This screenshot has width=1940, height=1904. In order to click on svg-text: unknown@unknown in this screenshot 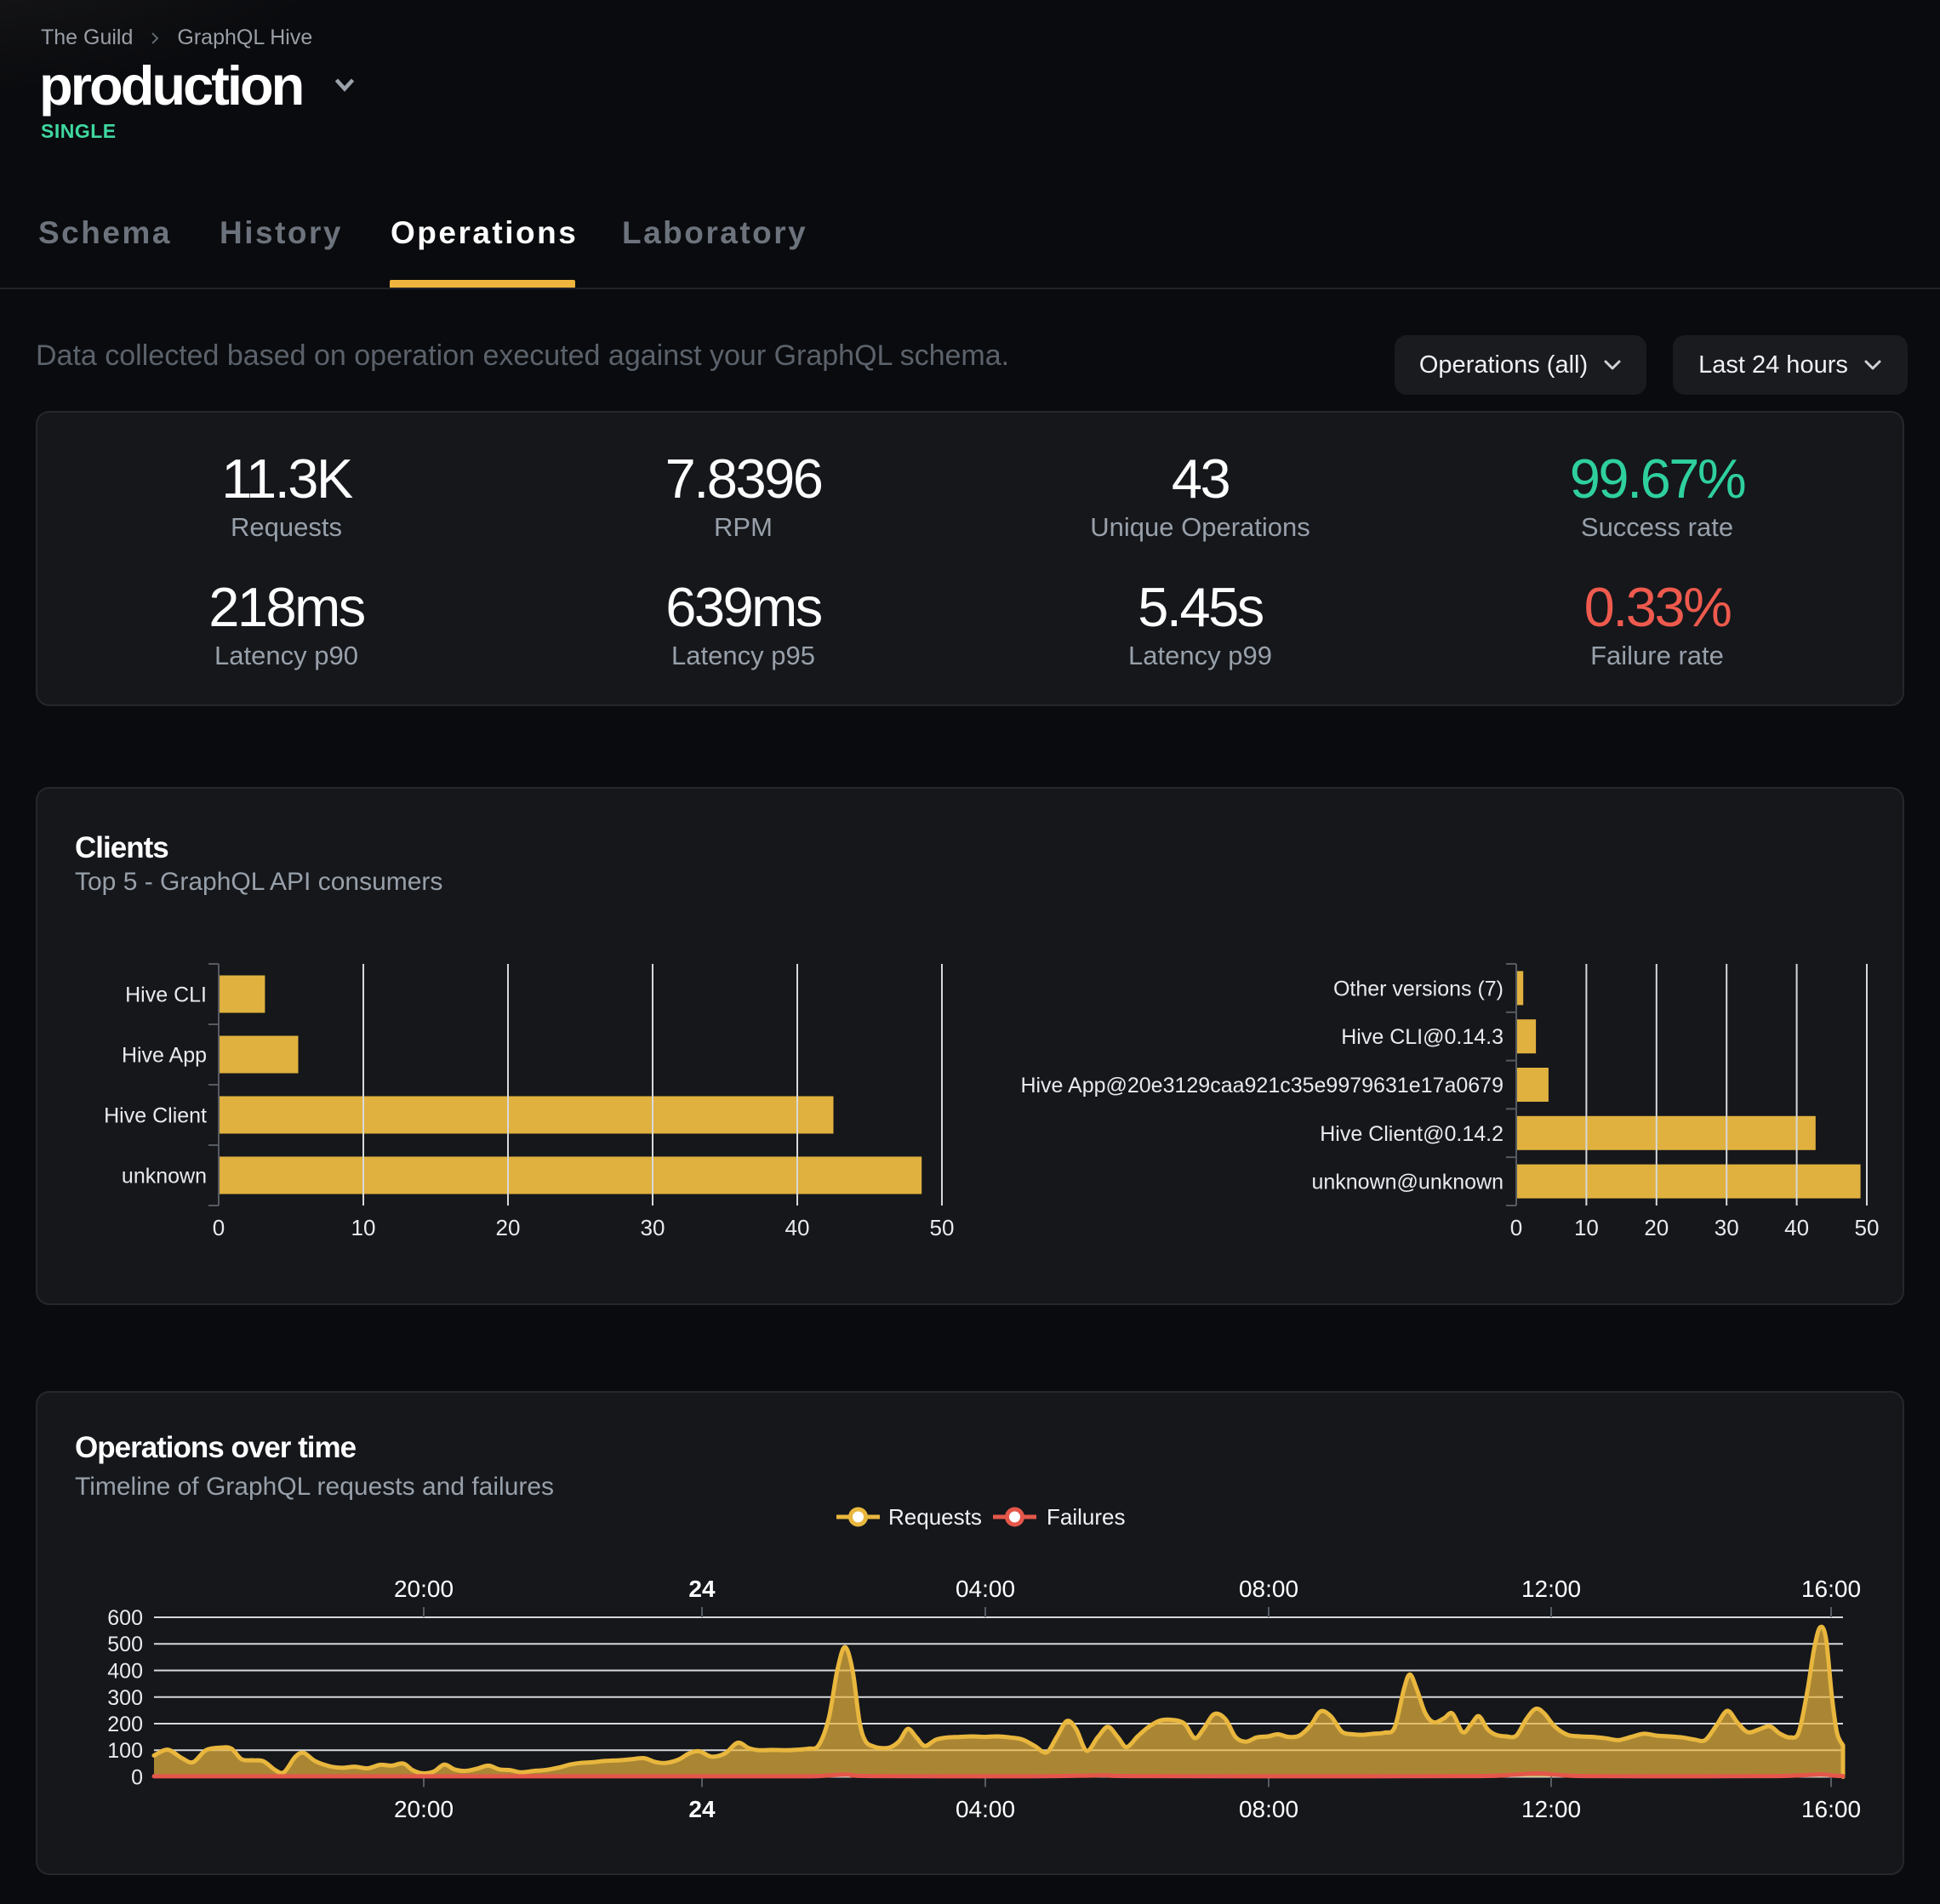, I will do `click(1408, 1182)`.